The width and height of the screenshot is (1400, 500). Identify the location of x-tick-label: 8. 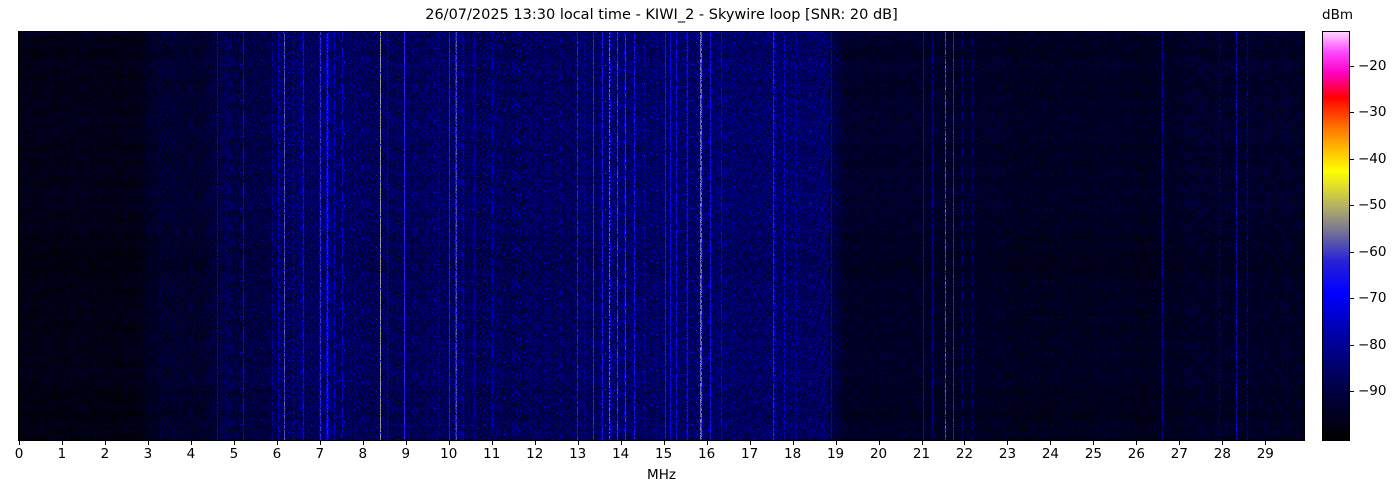
(363, 454).